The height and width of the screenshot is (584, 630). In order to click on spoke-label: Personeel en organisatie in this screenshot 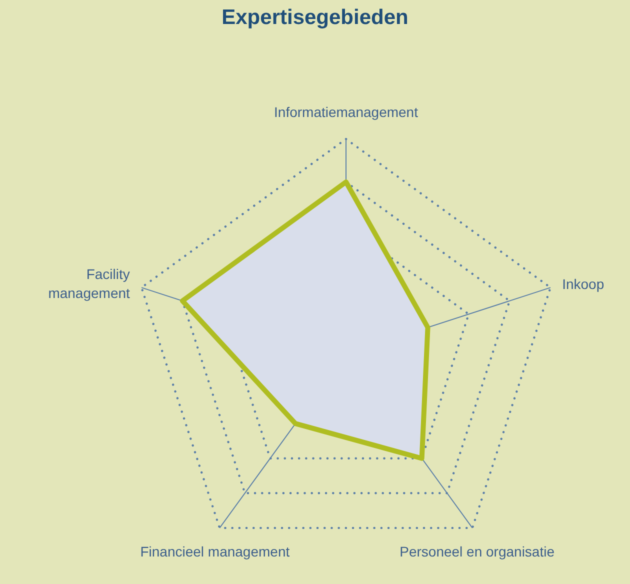, I will do `click(477, 551)`.